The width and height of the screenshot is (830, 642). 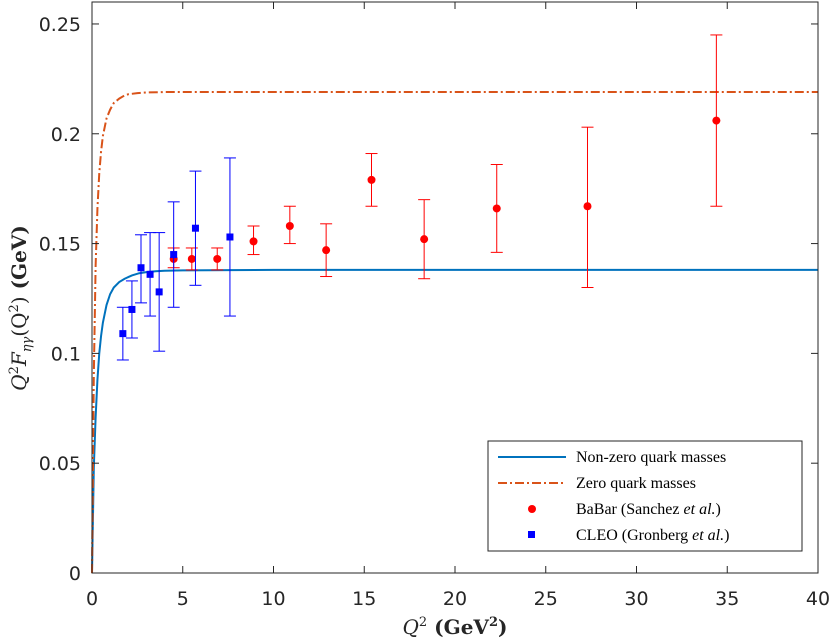 I want to click on x-axis-title: Q2 (GeV2), so click(x=455, y=627).